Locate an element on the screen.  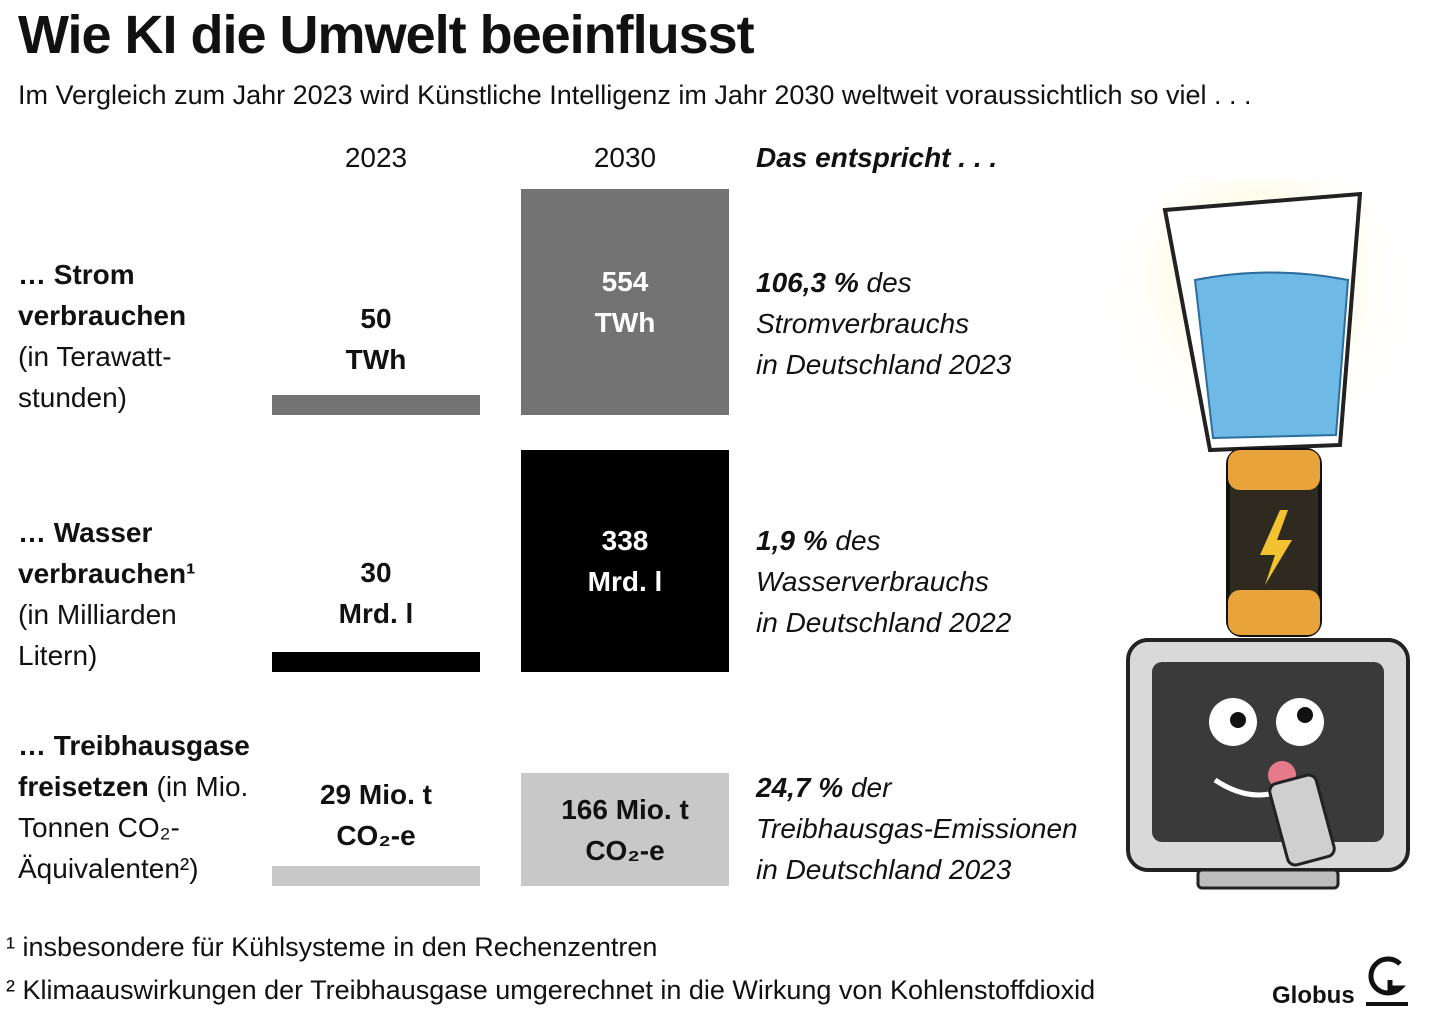
title: Wie KI die Umwelt beeinflusst is located at coordinates (386, 35).